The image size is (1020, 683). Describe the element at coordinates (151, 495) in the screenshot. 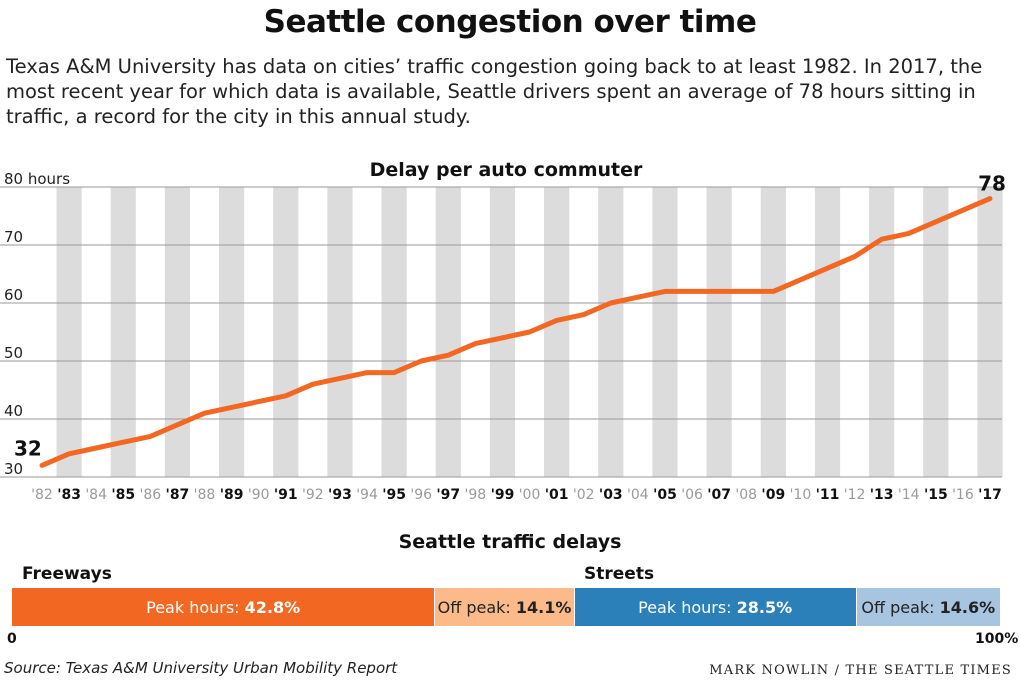

I see `x-tick-label: '86` at that location.